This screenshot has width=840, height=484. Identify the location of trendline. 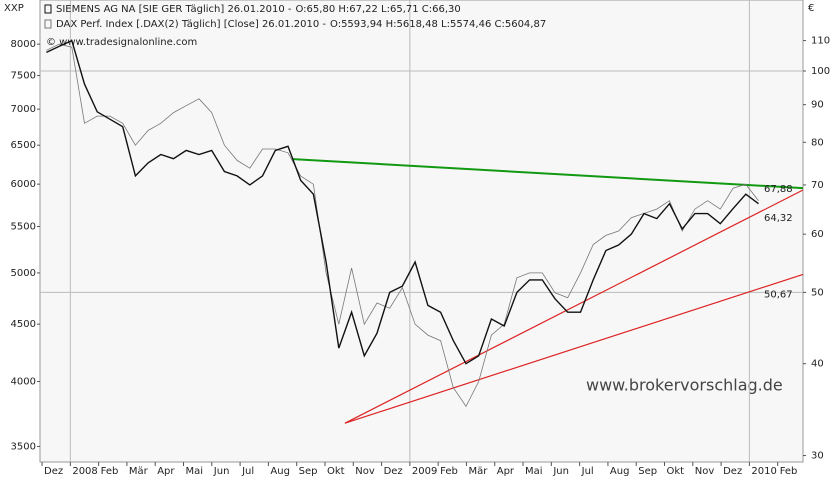
(548, 174).